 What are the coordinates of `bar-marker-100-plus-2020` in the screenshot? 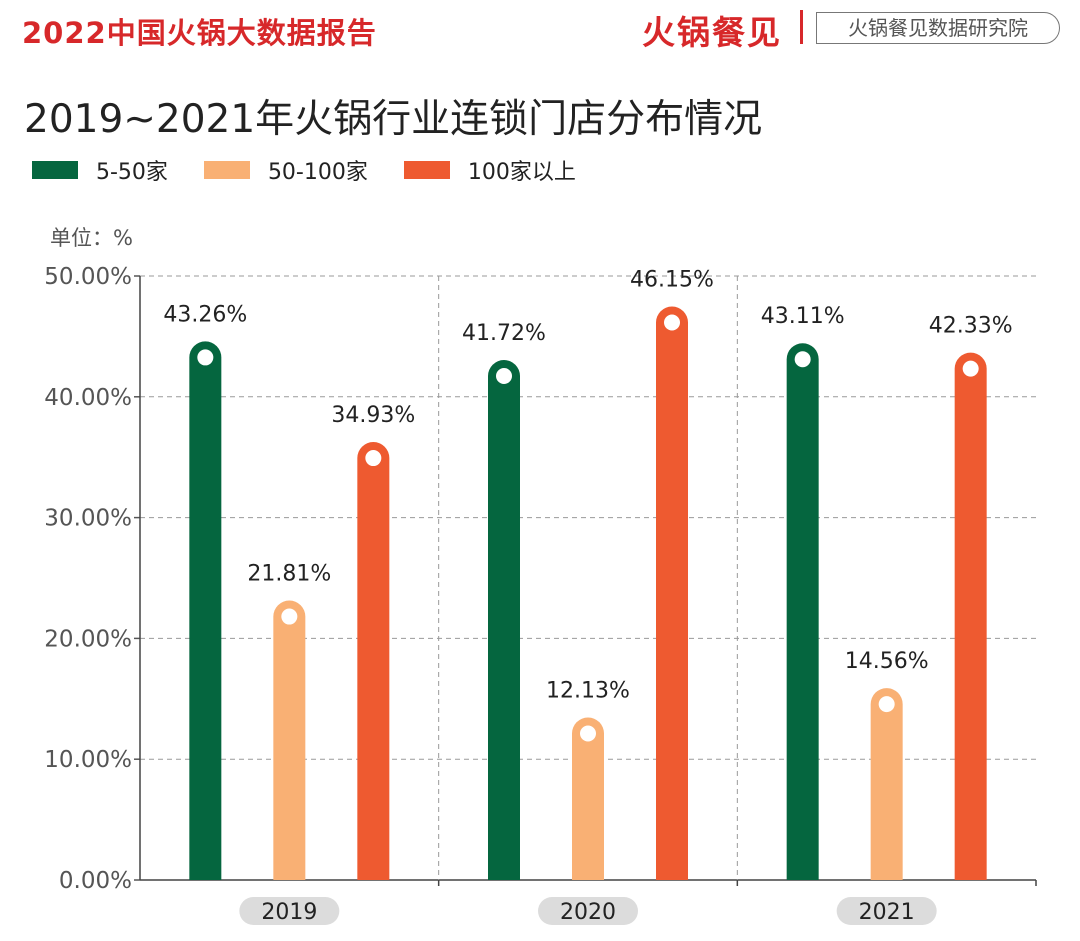 It's located at (672, 322).